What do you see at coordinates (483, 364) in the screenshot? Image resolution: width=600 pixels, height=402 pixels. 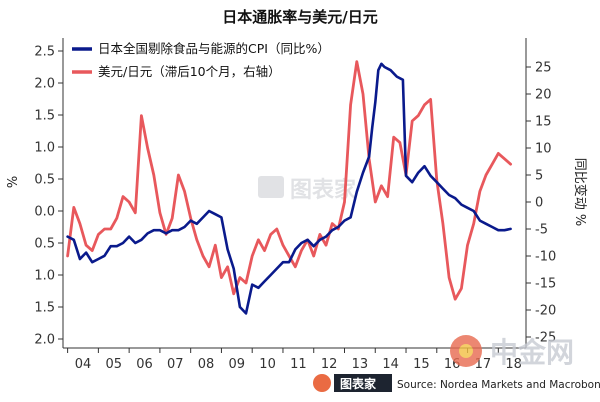 I see `x-tick-label: 17` at bounding box center [483, 364].